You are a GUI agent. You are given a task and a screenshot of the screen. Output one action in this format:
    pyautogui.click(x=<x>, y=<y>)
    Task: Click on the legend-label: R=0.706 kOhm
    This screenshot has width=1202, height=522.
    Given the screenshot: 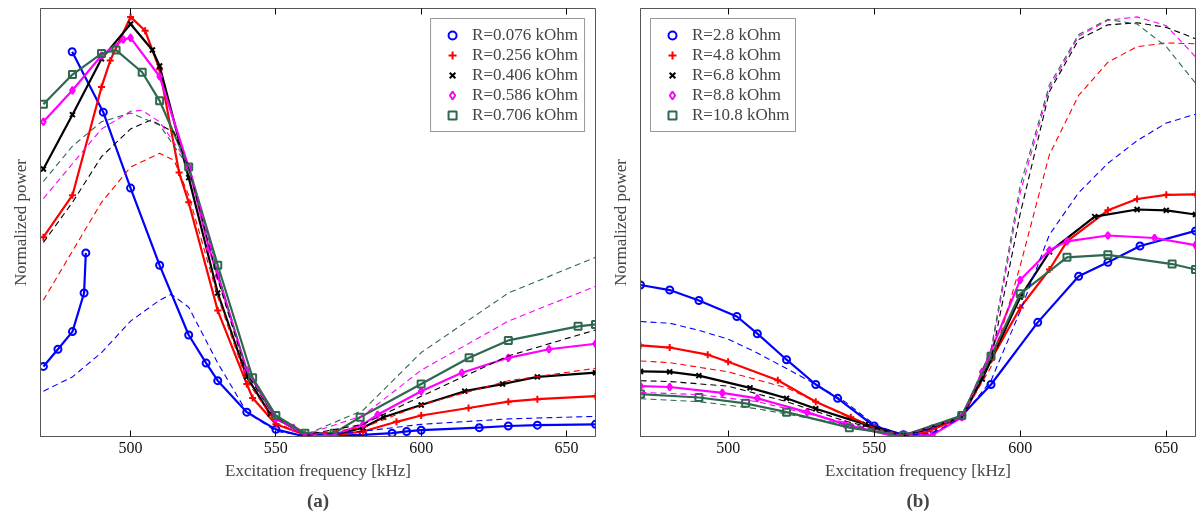 What is the action you would take?
    pyautogui.click(x=525, y=115)
    